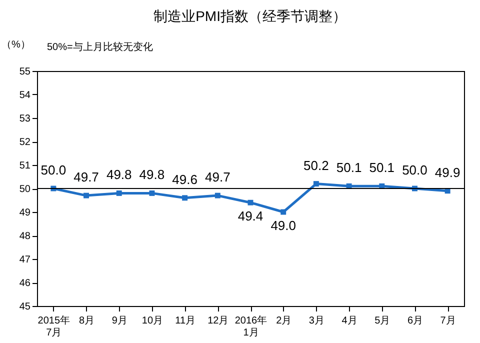 This screenshot has width=480, height=343. What do you see at coordinates (25, 166) in the screenshot?
I see `y-tick-label: 51` at bounding box center [25, 166].